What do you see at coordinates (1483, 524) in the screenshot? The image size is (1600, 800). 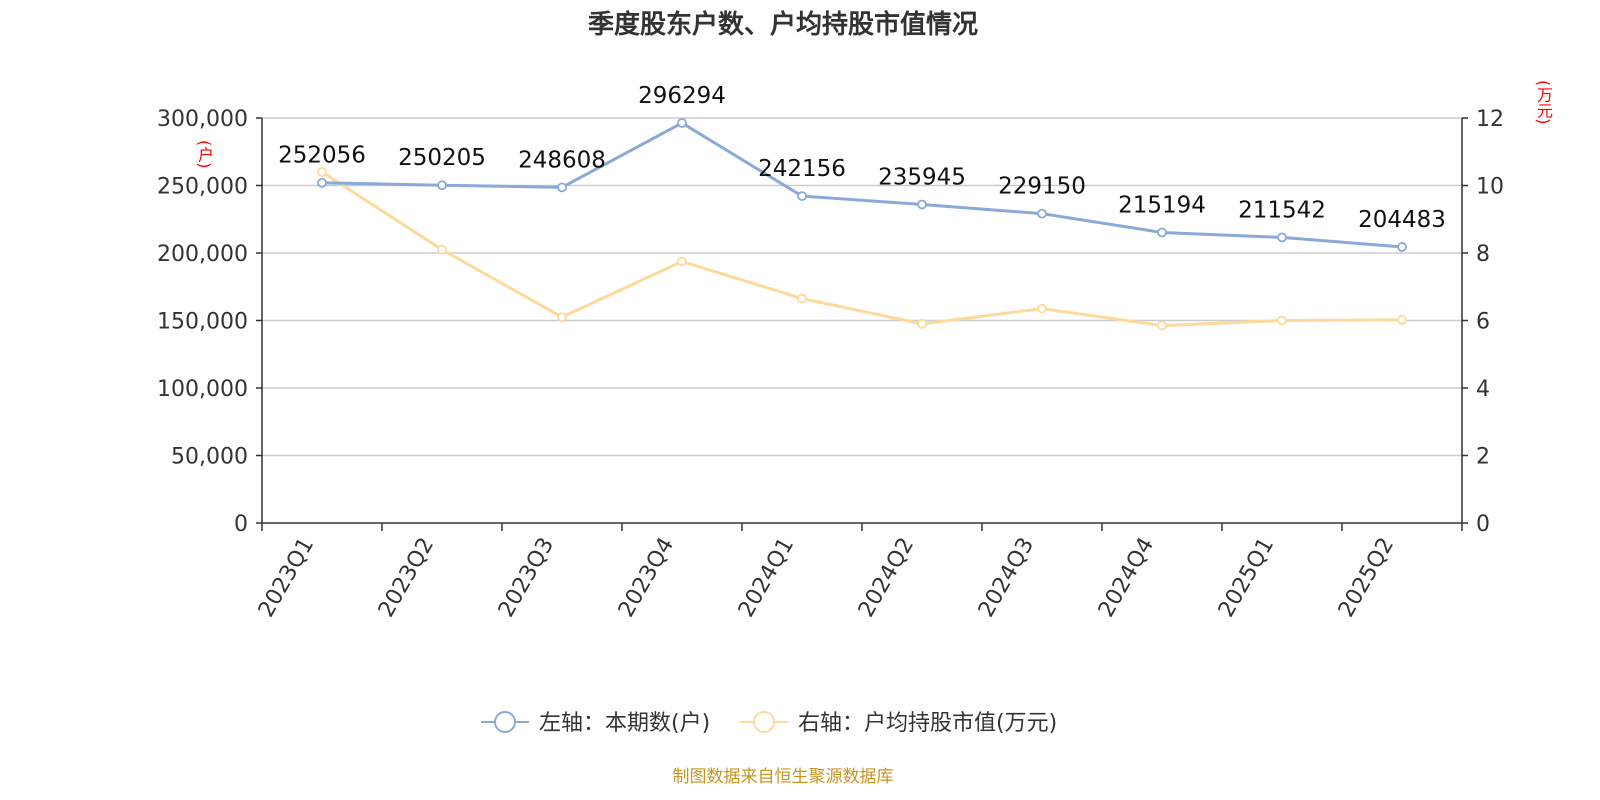 I see `right-axis-tick-label: 0` at bounding box center [1483, 524].